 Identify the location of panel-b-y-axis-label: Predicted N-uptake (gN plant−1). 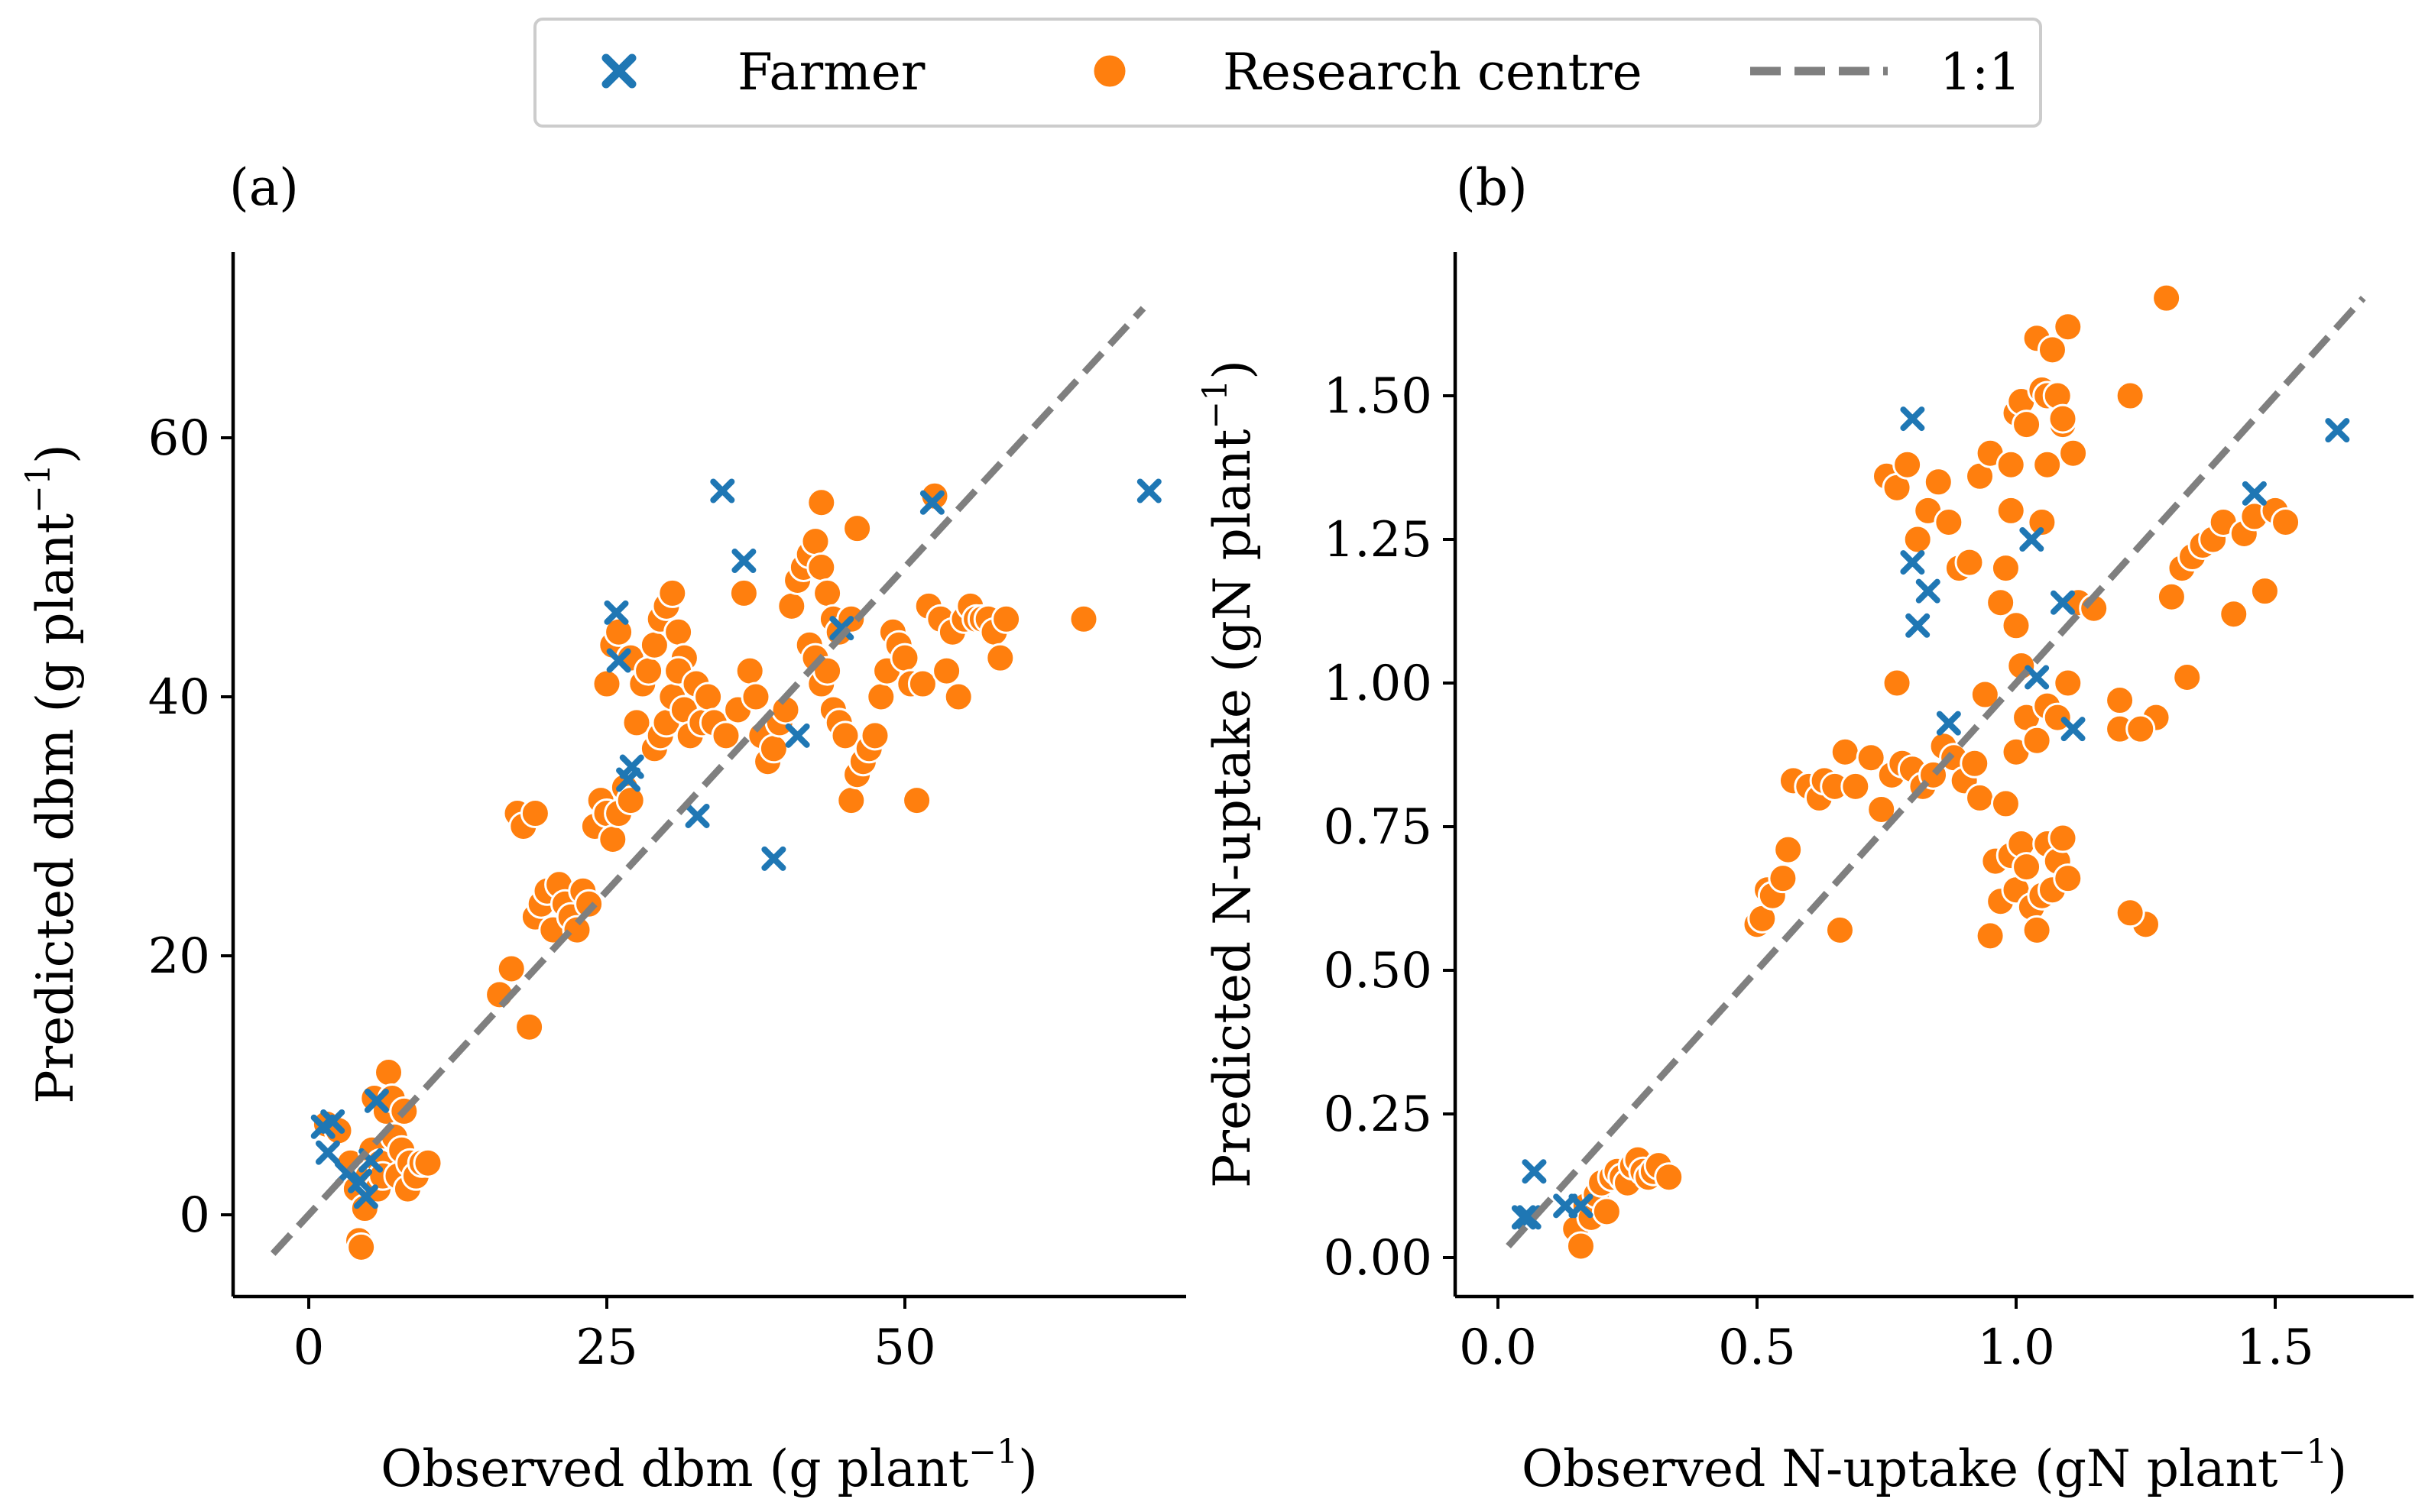
(1229, 774).